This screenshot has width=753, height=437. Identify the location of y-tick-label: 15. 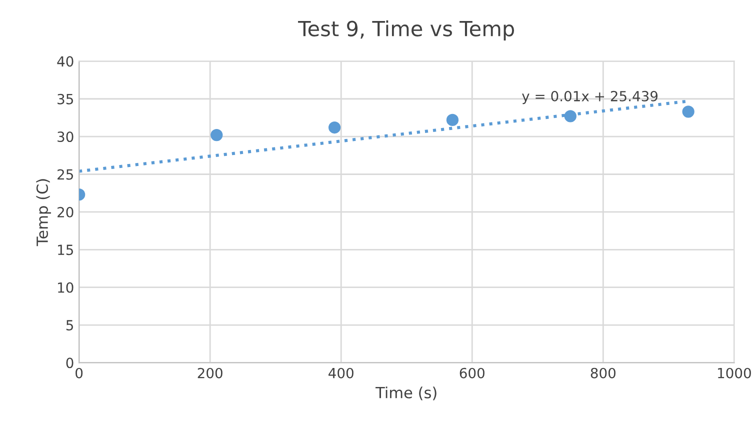
(65, 250).